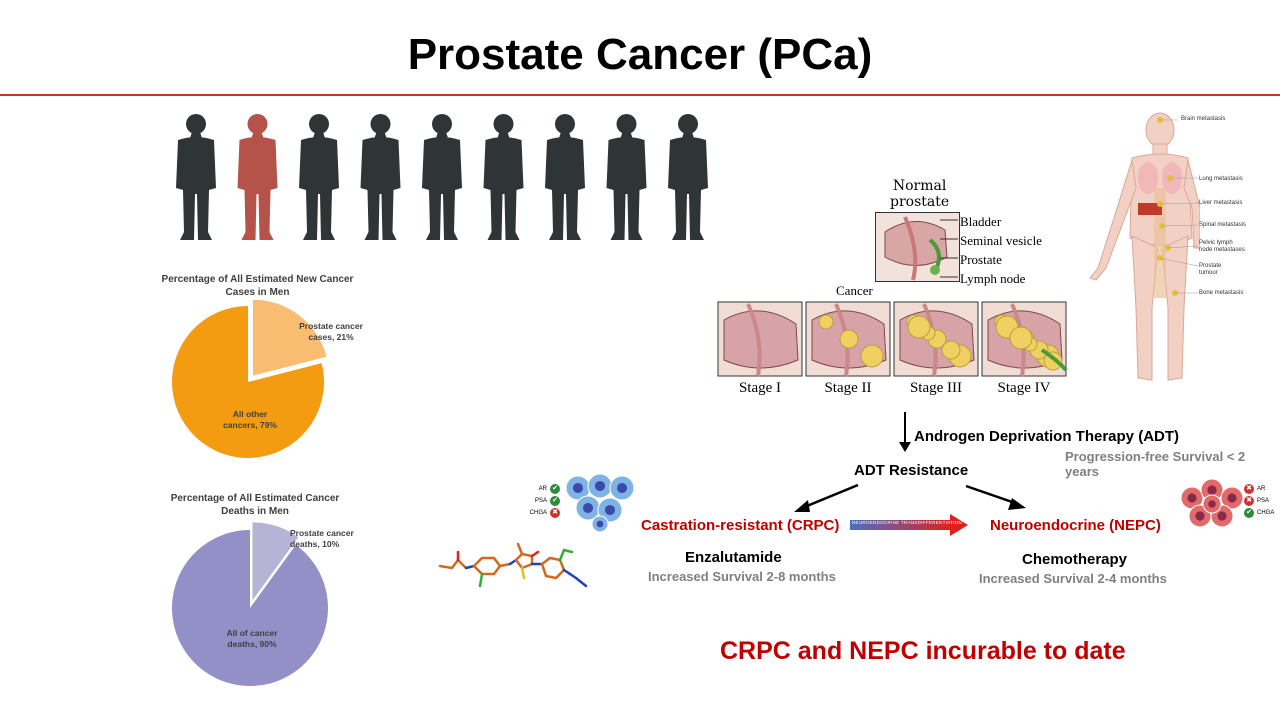  I want to click on pie1-slice-other-label: All other cancers, 79%, so click(250, 420).